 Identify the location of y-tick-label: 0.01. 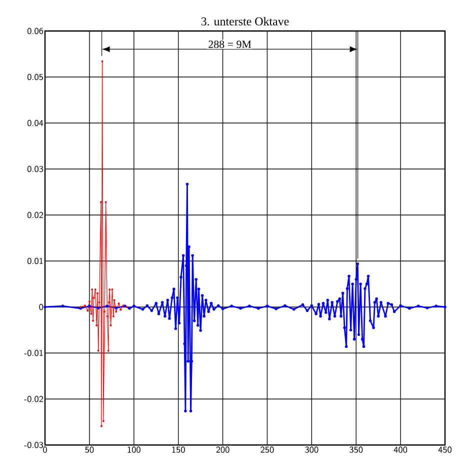
(35, 261).